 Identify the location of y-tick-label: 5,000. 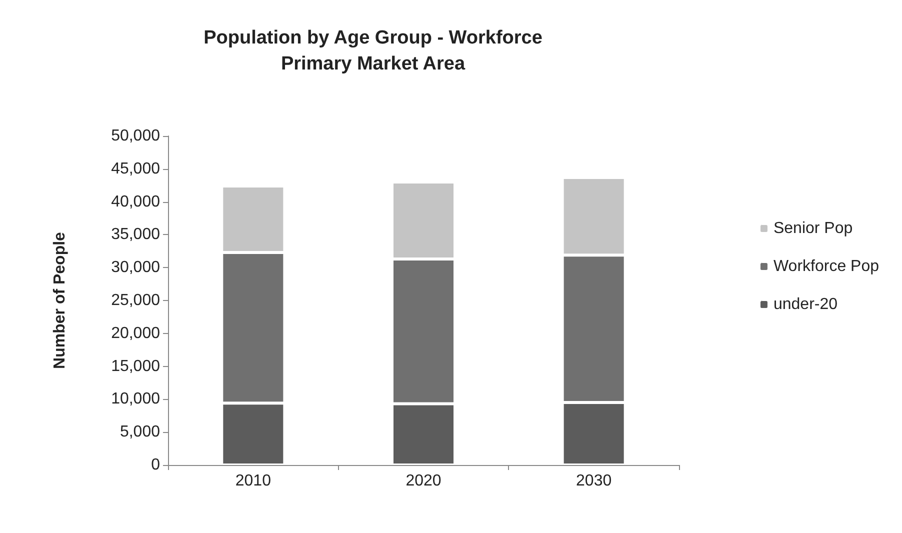
(140, 432).